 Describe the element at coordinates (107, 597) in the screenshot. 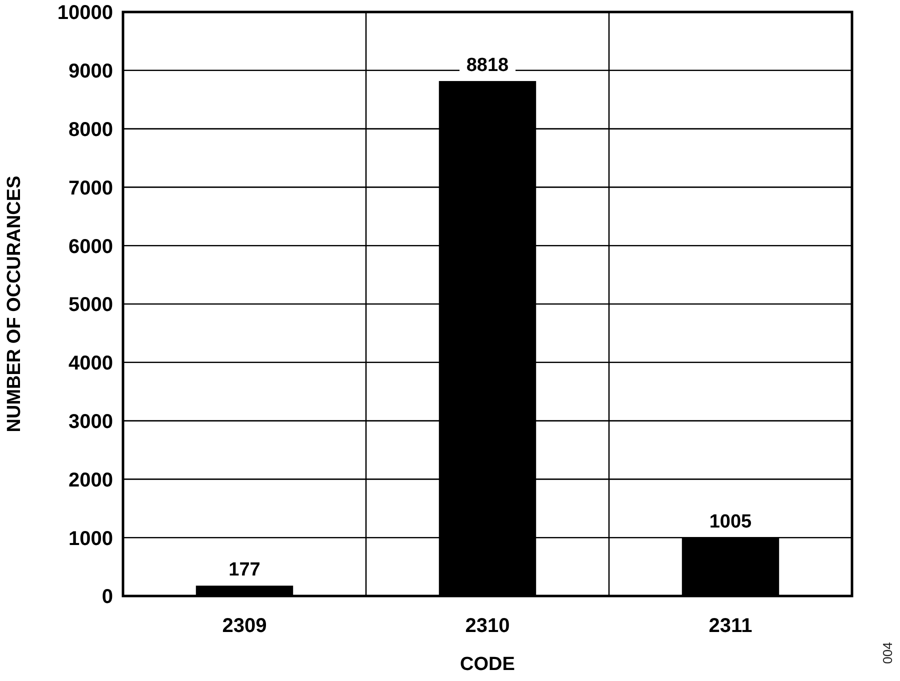

I see `y-tick-label: 0` at that location.